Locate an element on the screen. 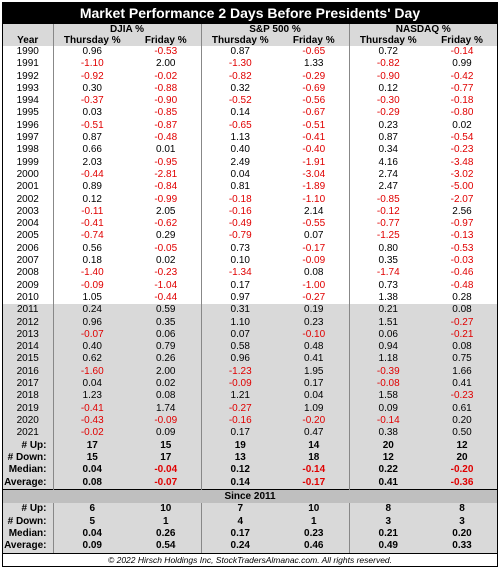  value-cell: -1.10 is located at coordinates (314, 199).